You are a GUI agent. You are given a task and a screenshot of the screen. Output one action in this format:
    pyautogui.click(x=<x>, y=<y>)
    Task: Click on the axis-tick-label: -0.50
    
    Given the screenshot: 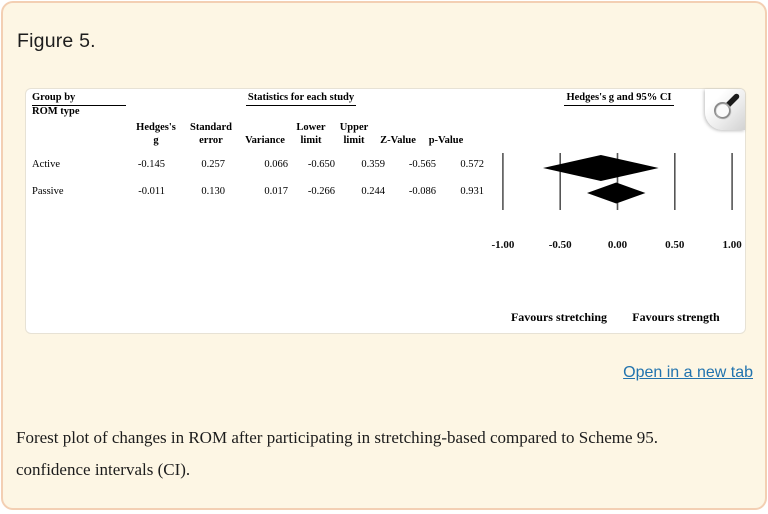 What is the action you would take?
    pyautogui.click(x=560, y=245)
    